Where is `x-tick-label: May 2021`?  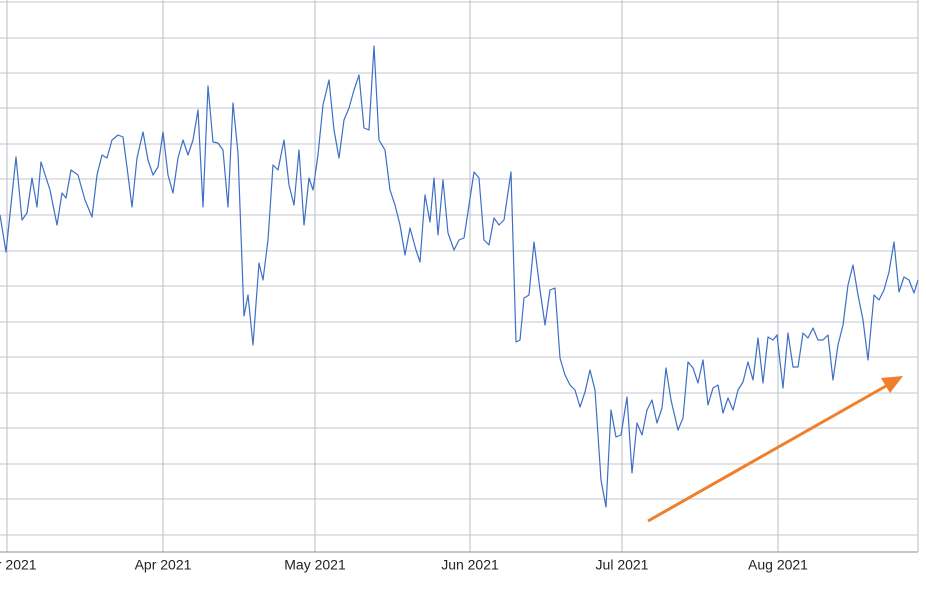 x-tick-label: May 2021 is located at coordinates (315, 565).